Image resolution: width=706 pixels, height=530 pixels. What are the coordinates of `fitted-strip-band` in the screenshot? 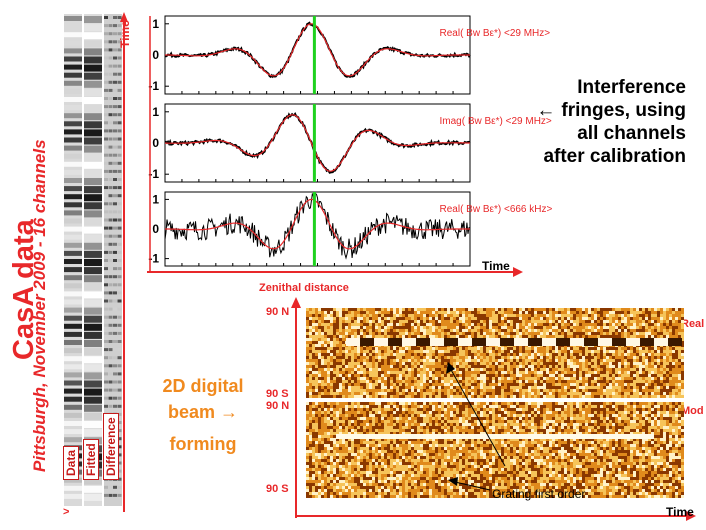 It's located at (93, 303).